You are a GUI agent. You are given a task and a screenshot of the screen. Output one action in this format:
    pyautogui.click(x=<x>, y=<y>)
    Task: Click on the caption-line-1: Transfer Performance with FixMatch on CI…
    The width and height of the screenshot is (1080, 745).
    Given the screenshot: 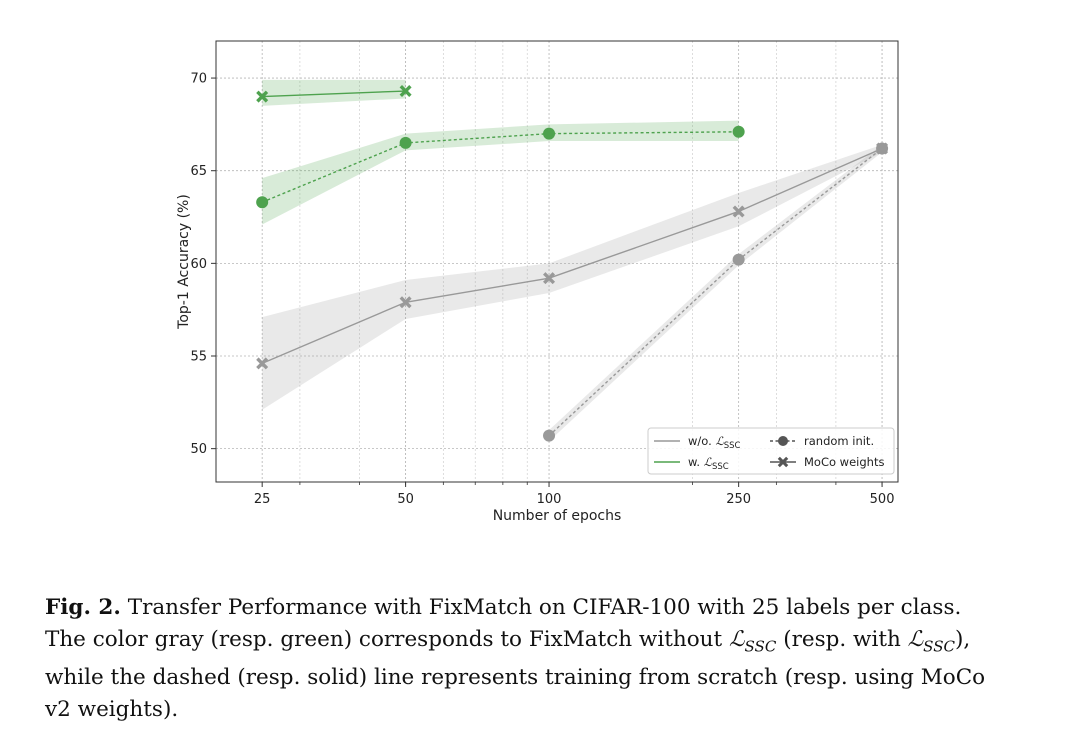 What is the action you would take?
    pyautogui.click(x=544, y=607)
    